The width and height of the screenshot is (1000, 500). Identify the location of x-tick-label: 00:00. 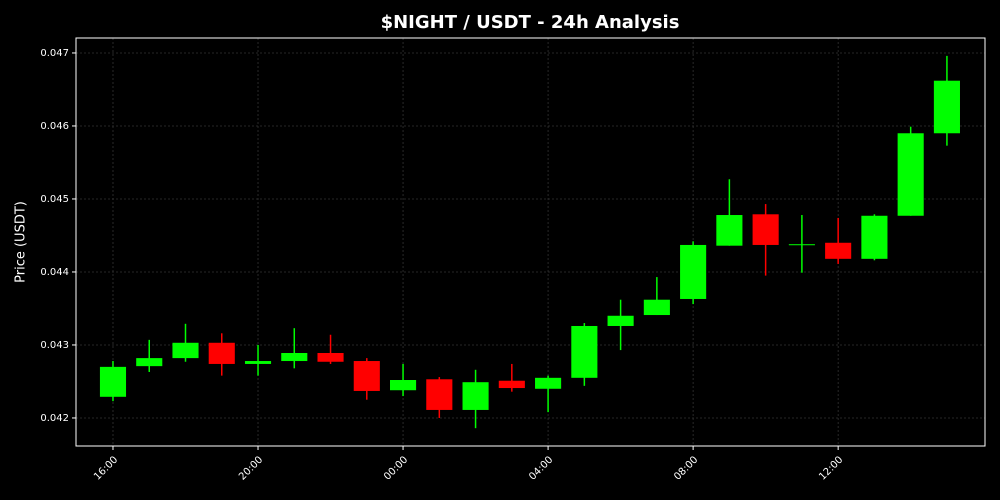
(396, 468).